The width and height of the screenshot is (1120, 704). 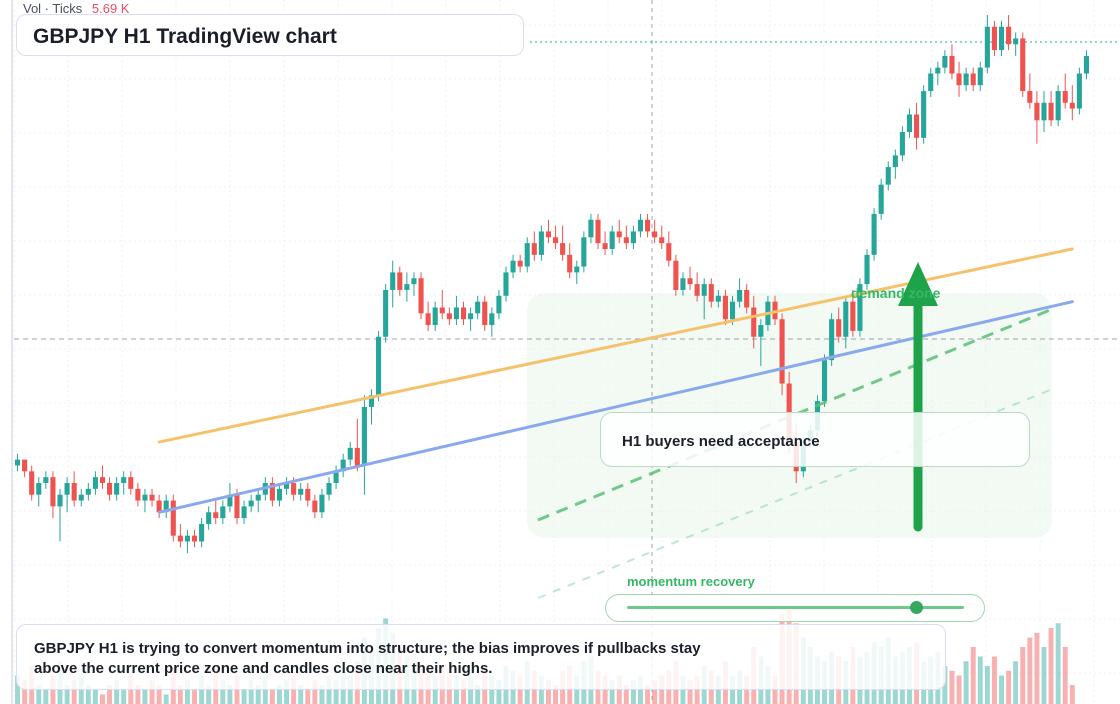 I want to click on momentum-slider, so click(x=795, y=608).